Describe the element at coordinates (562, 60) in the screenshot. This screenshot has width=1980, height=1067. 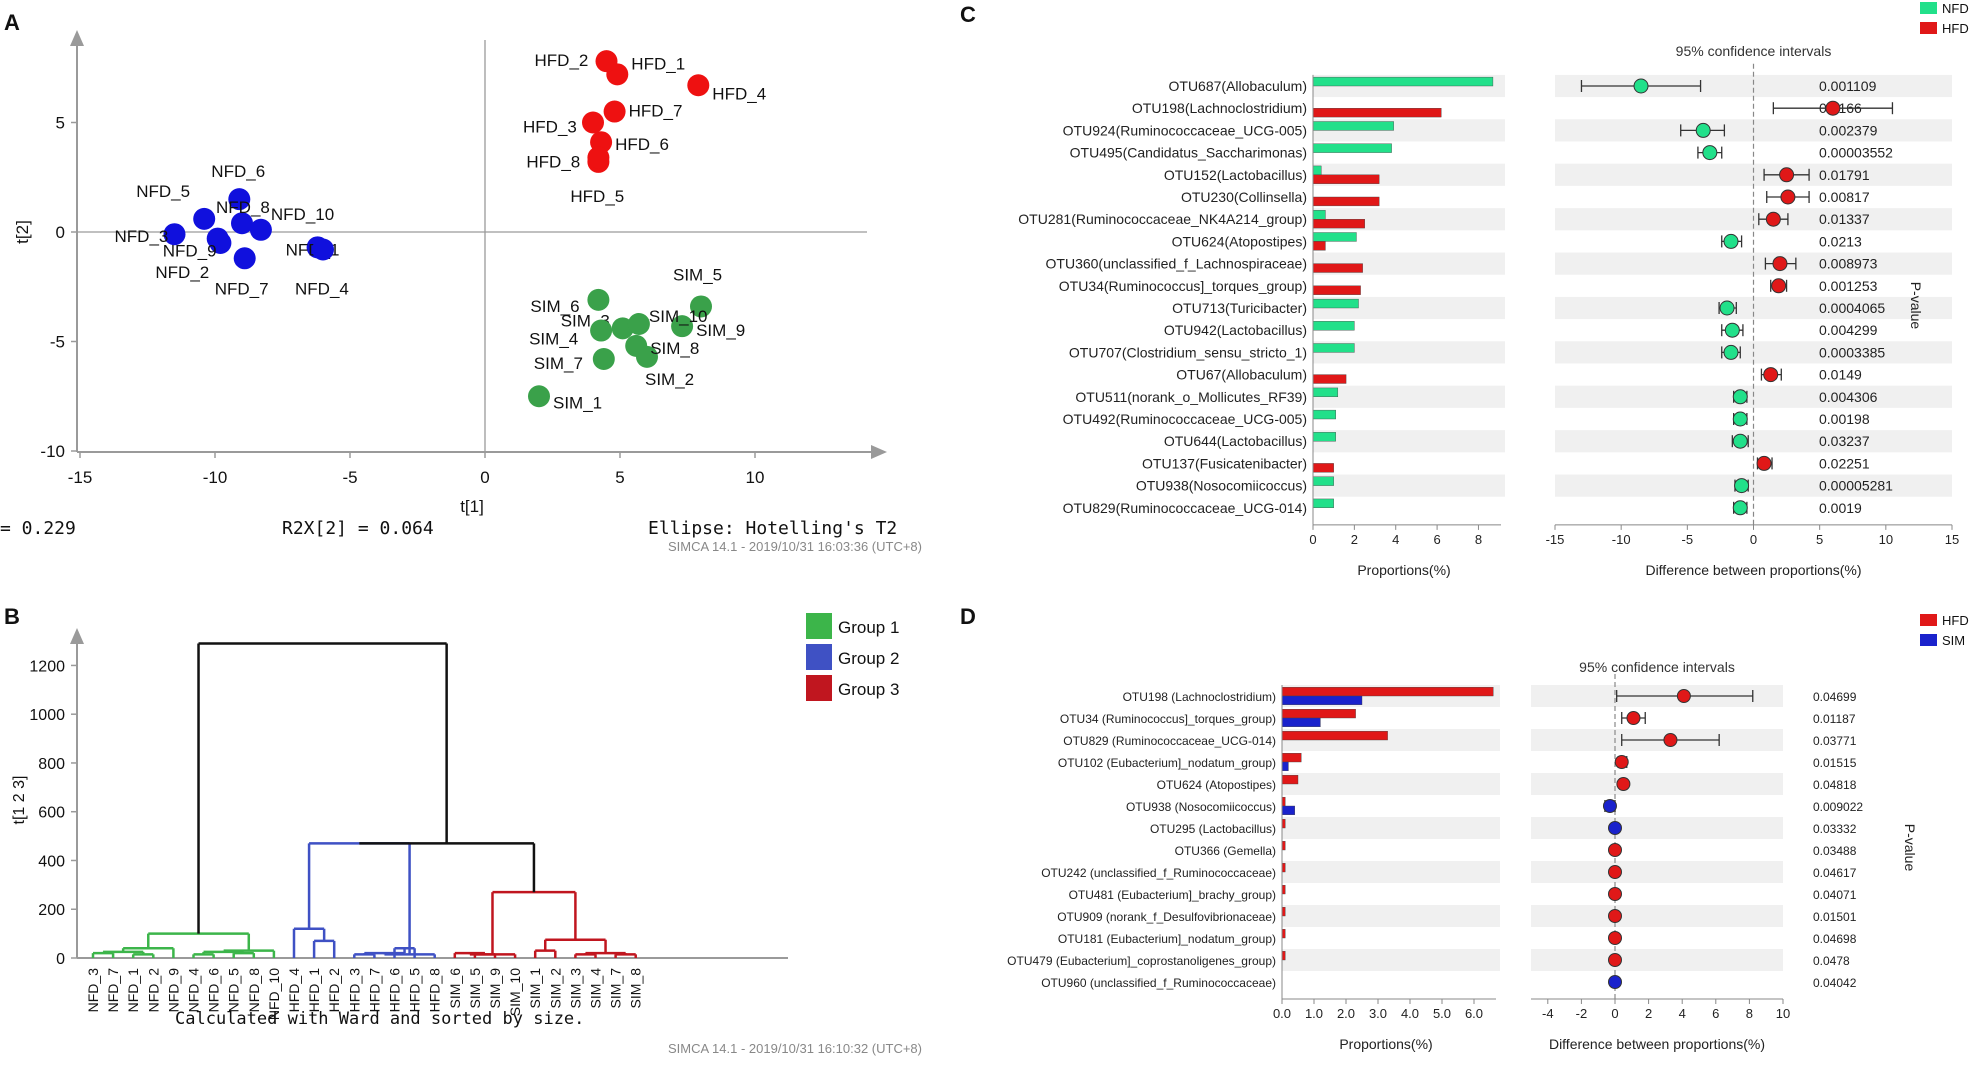
I see `point-label: HFD_2` at that location.